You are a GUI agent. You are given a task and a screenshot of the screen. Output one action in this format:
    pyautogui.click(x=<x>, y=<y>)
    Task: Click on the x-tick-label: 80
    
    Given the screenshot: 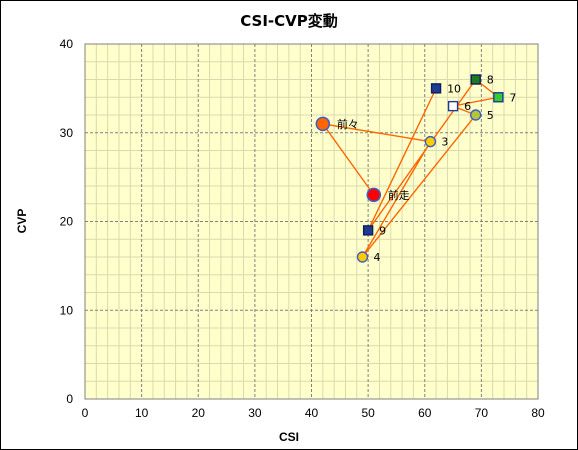 What is the action you would take?
    pyautogui.click(x=538, y=413)
    